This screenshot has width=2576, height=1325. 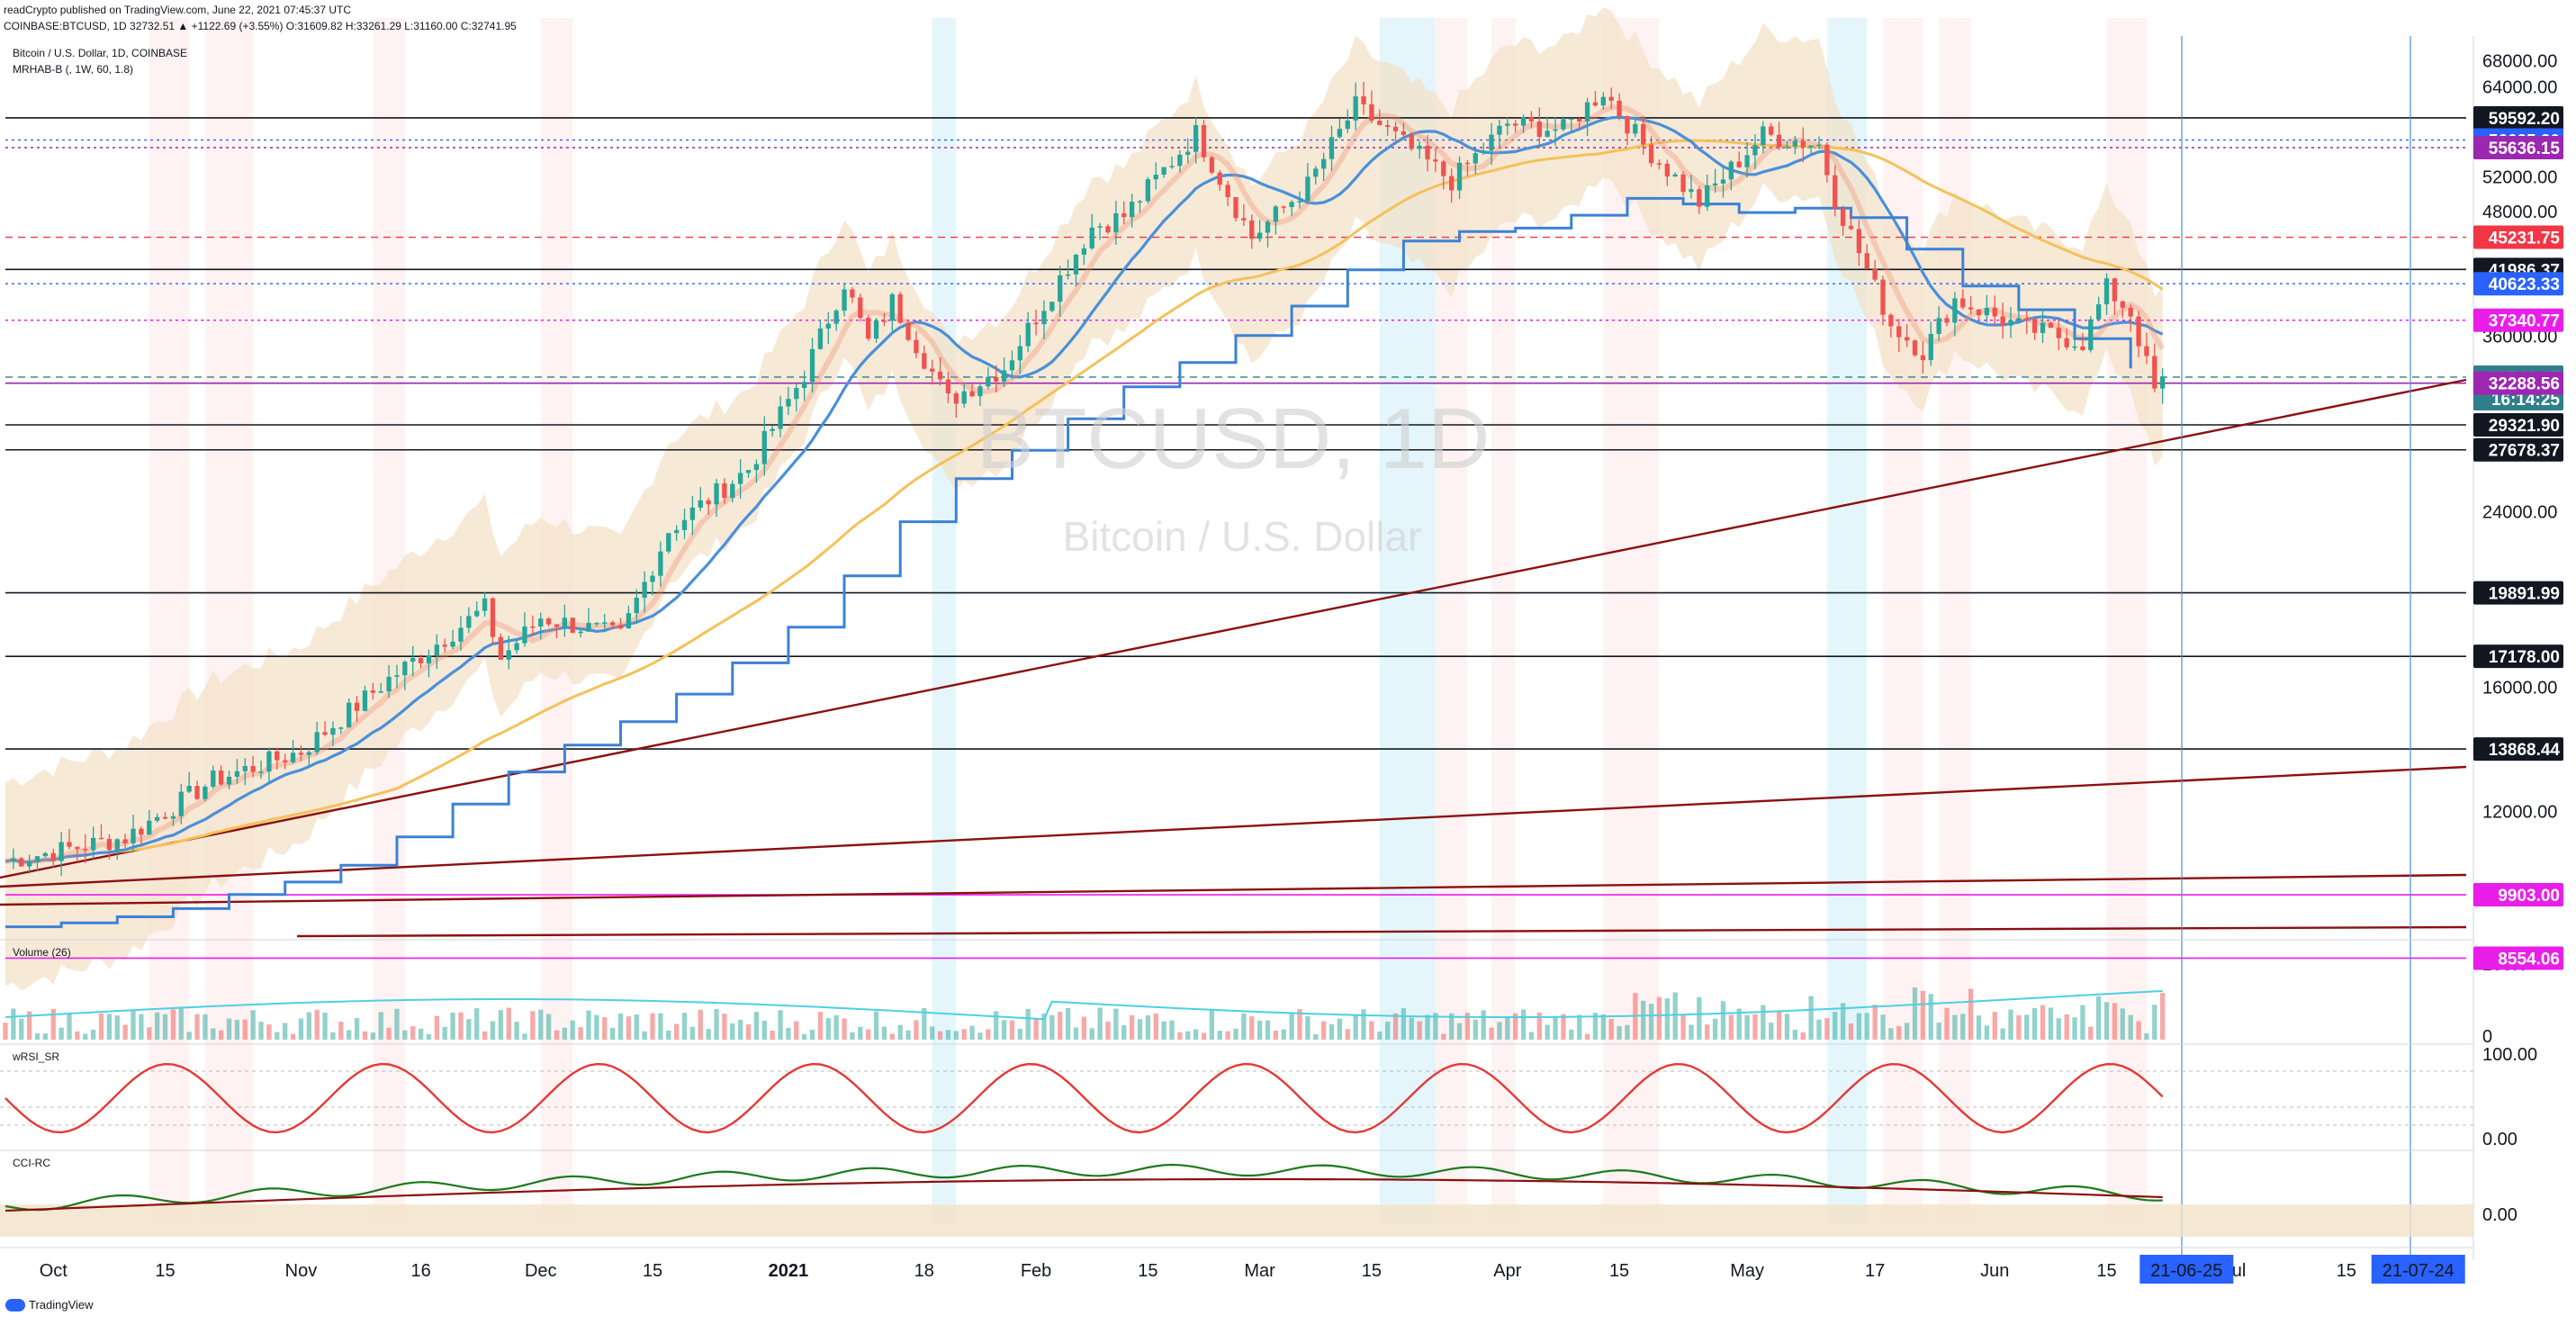 I want to click on cci-band, so click(x=1236, y=1220).